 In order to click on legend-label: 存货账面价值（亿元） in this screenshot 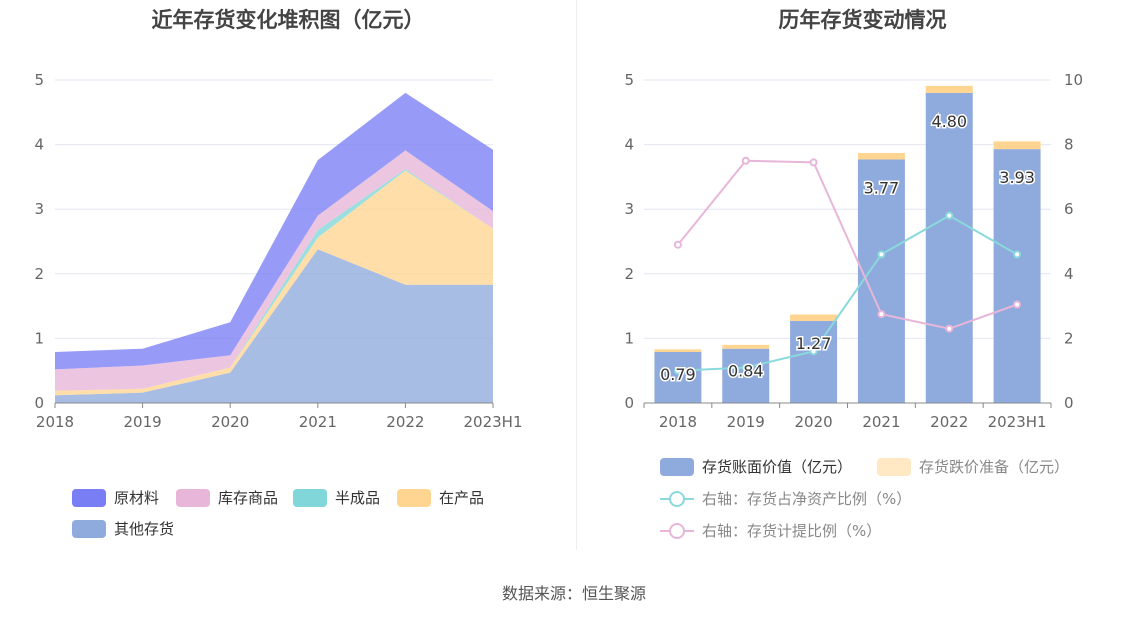, I will do `click(777, 467)`.